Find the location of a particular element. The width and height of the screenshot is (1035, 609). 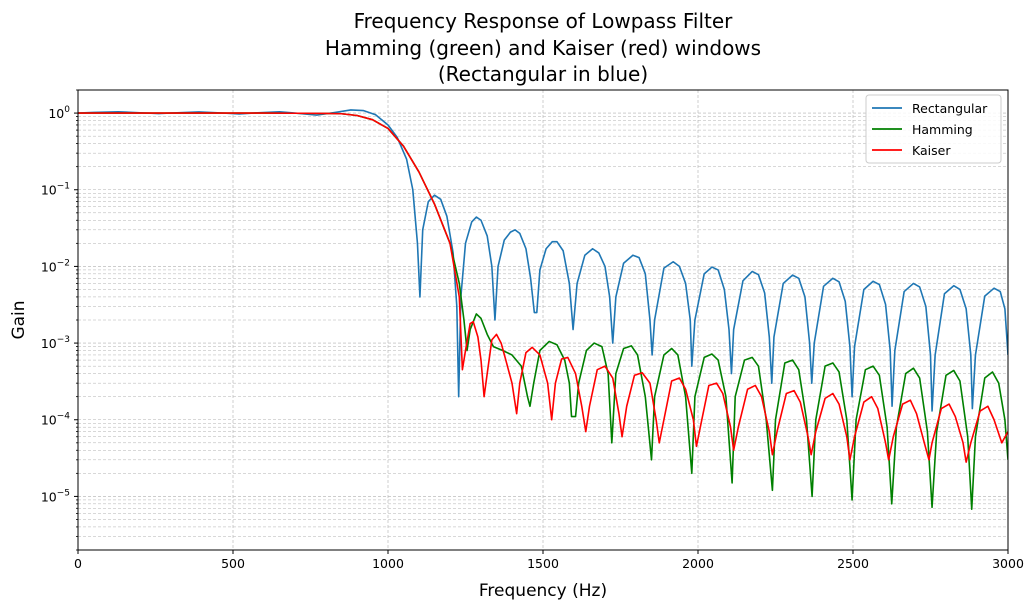

x-tick-label: 3000 is located at coordinates (1008, 563).